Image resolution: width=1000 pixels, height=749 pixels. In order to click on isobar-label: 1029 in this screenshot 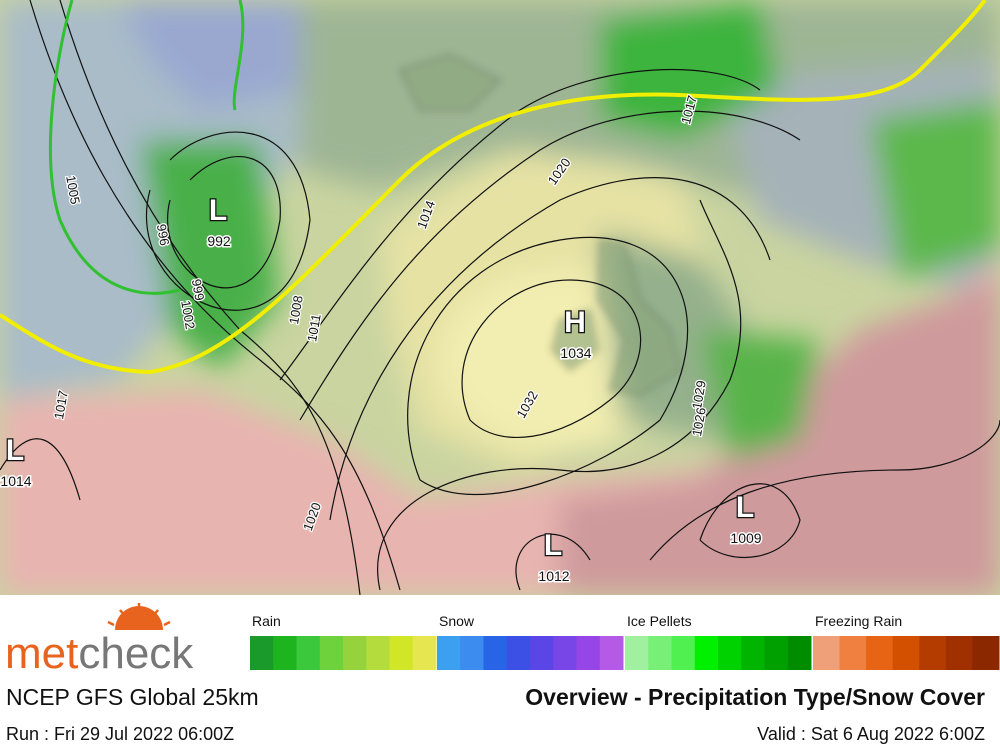, I will do `click(699, 394)`.